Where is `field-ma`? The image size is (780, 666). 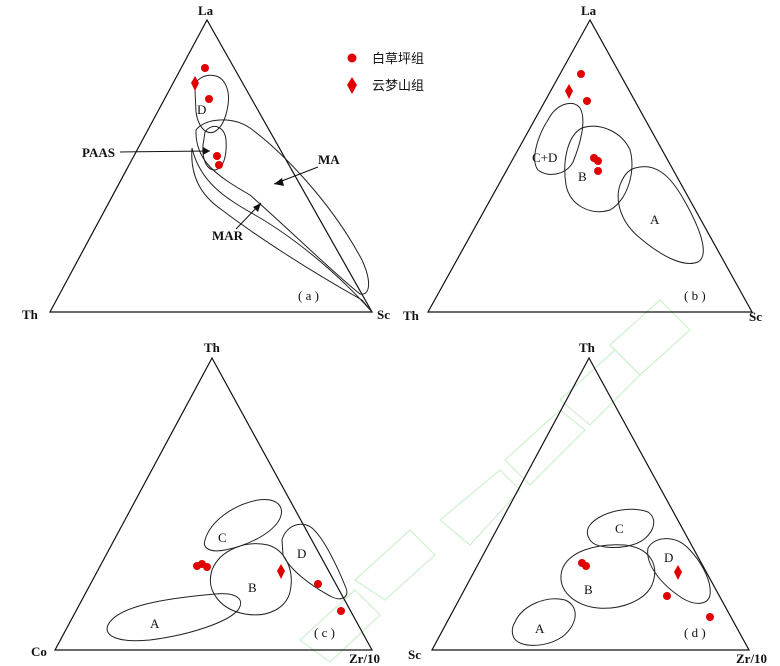
field-ma is located at coordinates (282, 207).